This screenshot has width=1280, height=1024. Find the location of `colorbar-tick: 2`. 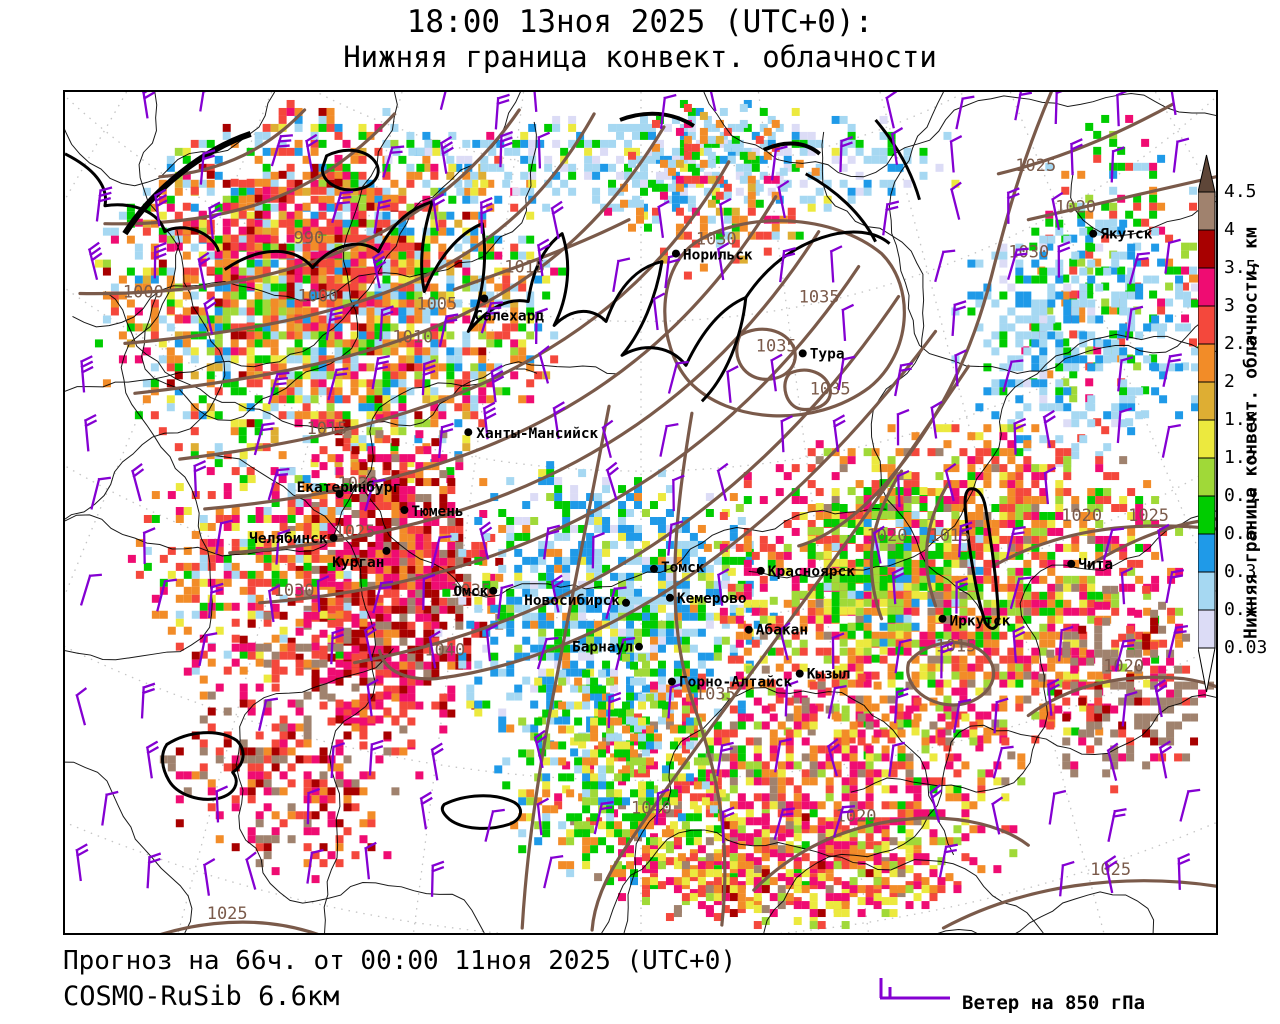

colorbar-tick: 2 is located at coordinates (1229, 381).